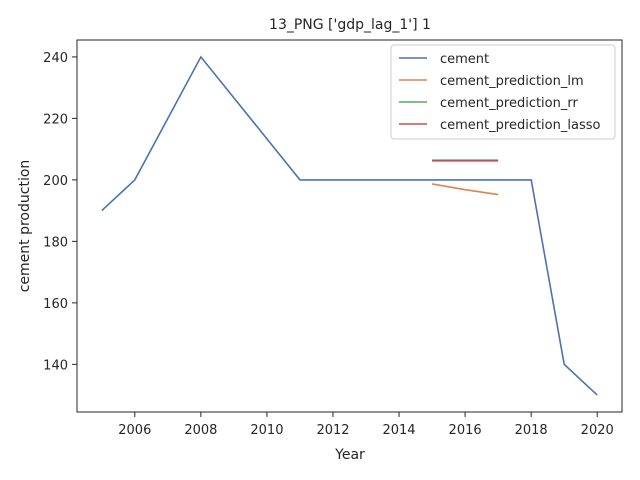  What do you see at coordinates (531, 430) in the screenshot?
I see `x-tick-label: 2018` at bounding box center [531, 430].